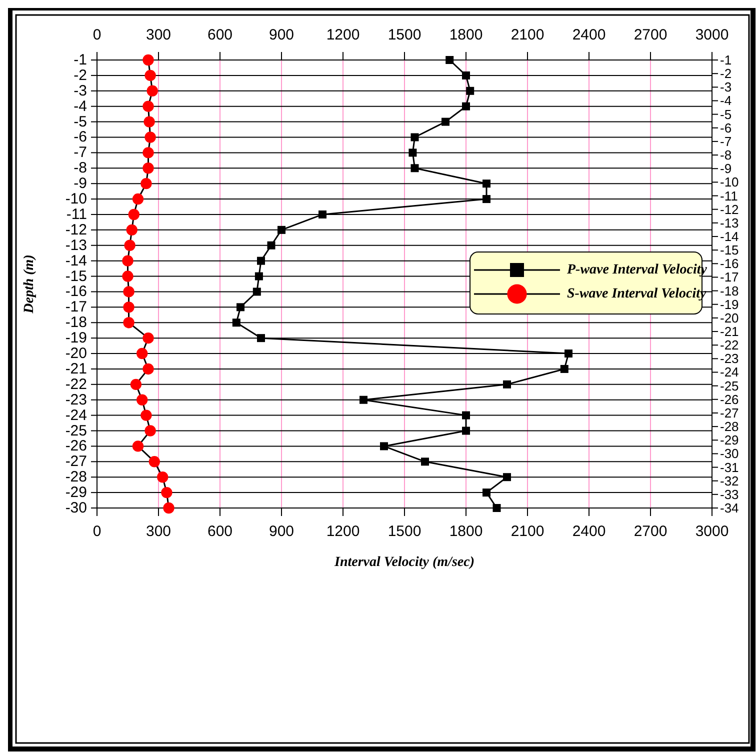  I want to click on y2-tick-label: -26, so click(729, 399).